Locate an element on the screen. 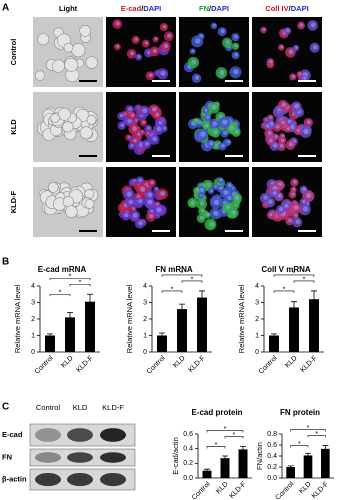  y-tick-label: 0.4 is located at coordinates (188, 449).